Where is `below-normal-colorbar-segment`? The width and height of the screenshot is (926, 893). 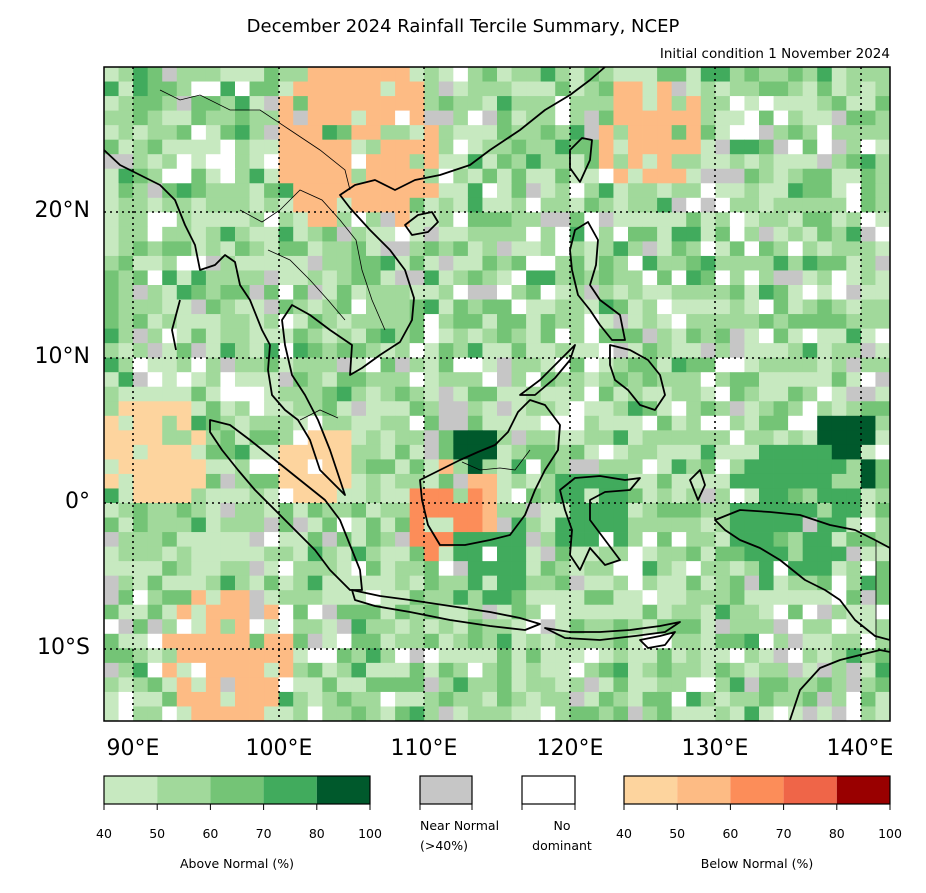
below-normal-colorbar-segment is located at coordinates (704, 790).